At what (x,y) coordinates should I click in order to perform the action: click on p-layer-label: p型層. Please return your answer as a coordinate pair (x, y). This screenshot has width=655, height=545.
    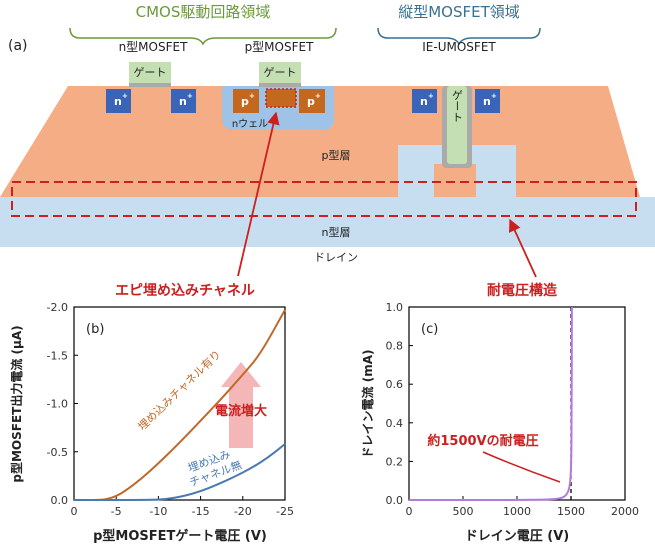
    Looking at the image, I should click on (336, 155).